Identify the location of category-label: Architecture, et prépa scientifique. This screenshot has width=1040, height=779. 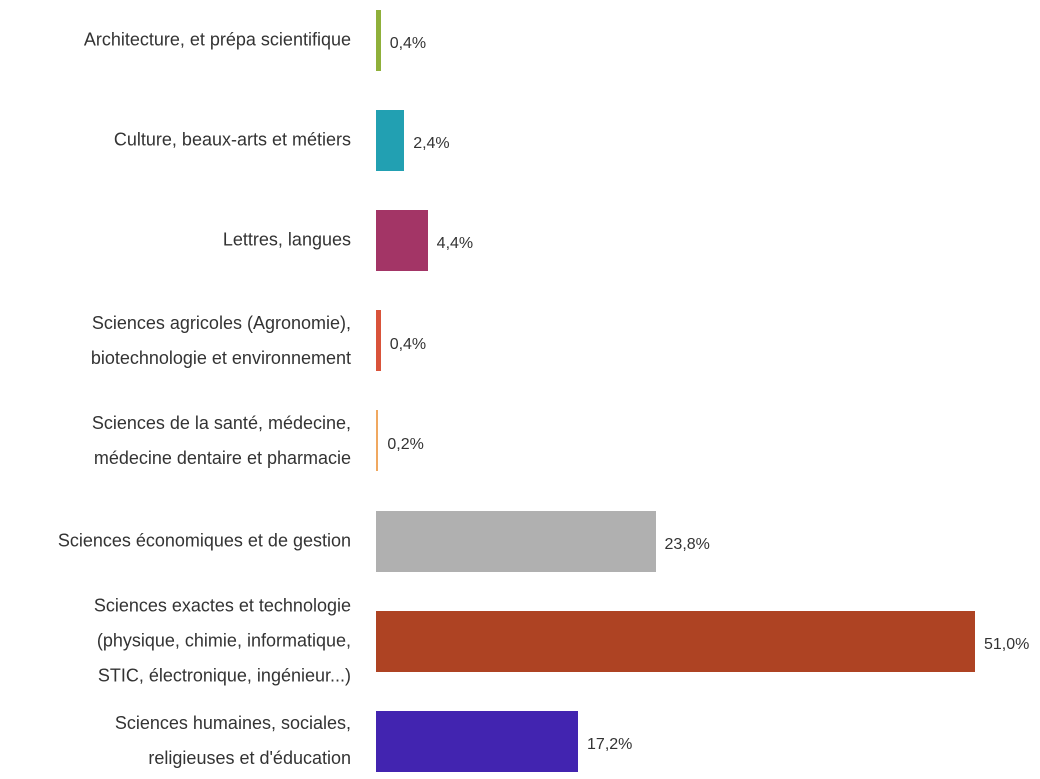
(217, 39).